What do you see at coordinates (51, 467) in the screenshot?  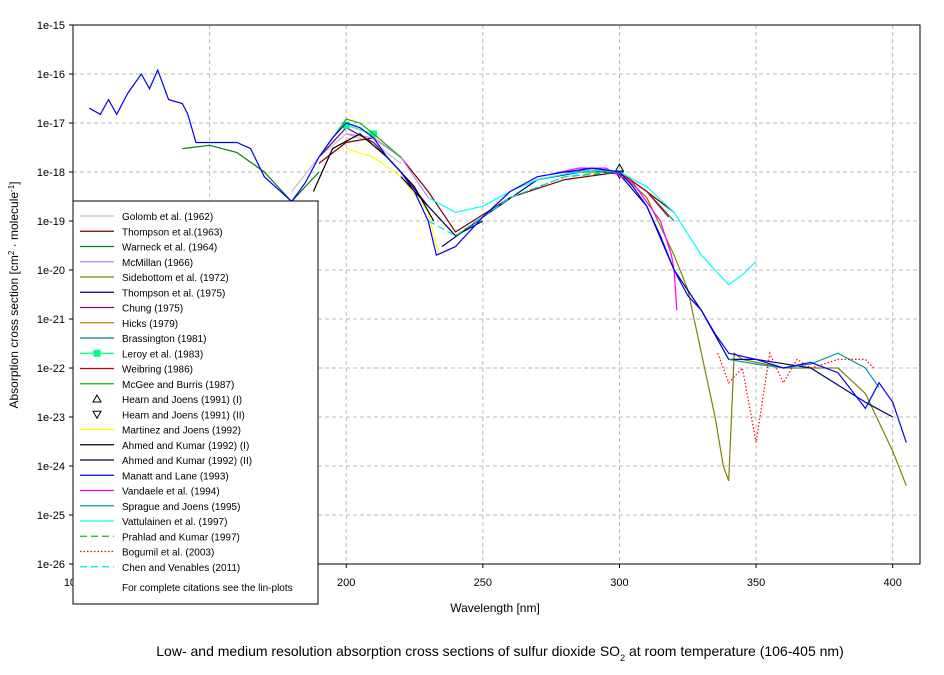 I see `y-tick-label: 1e-24` at bounding box center [51, 467].